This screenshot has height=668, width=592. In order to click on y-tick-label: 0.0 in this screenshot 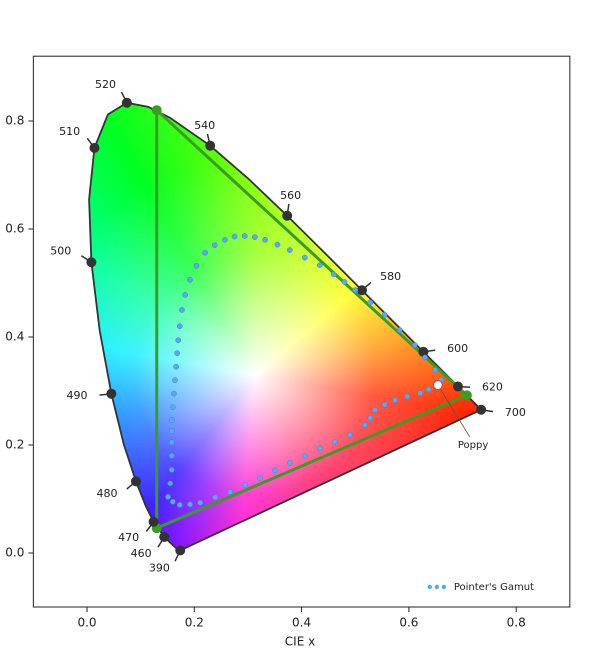, I will do `click(14, 553)`.